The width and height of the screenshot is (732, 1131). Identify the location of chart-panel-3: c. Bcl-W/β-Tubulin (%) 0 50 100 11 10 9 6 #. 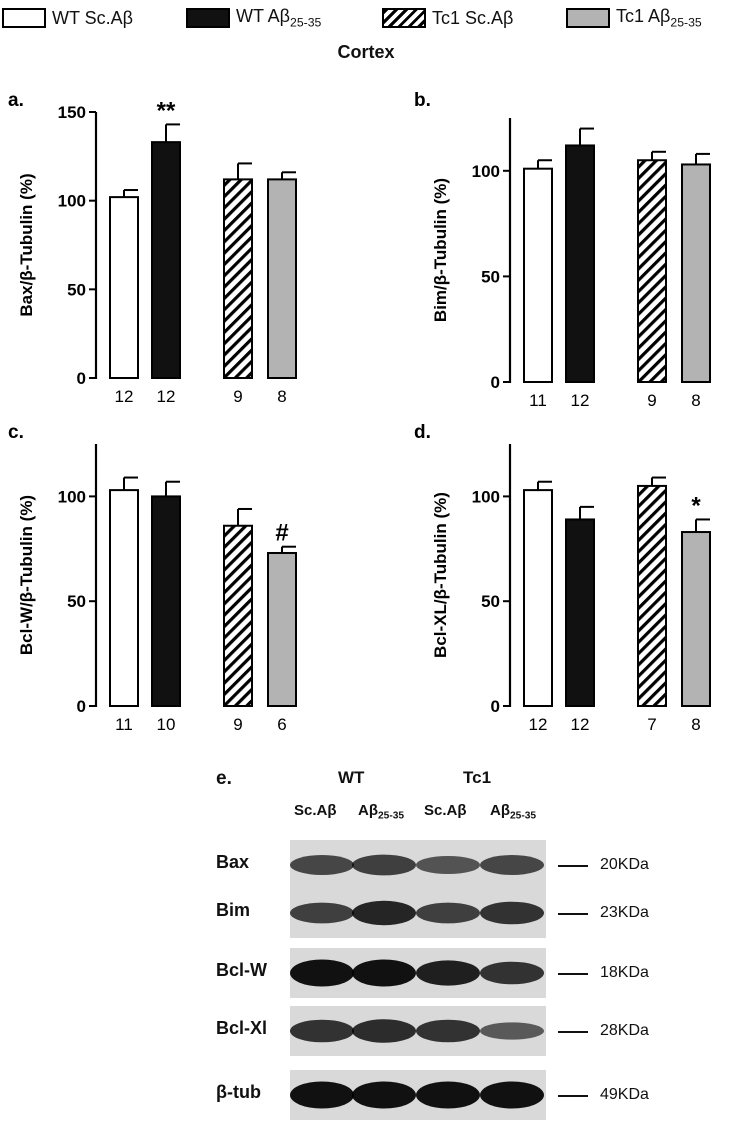
(152, 578).